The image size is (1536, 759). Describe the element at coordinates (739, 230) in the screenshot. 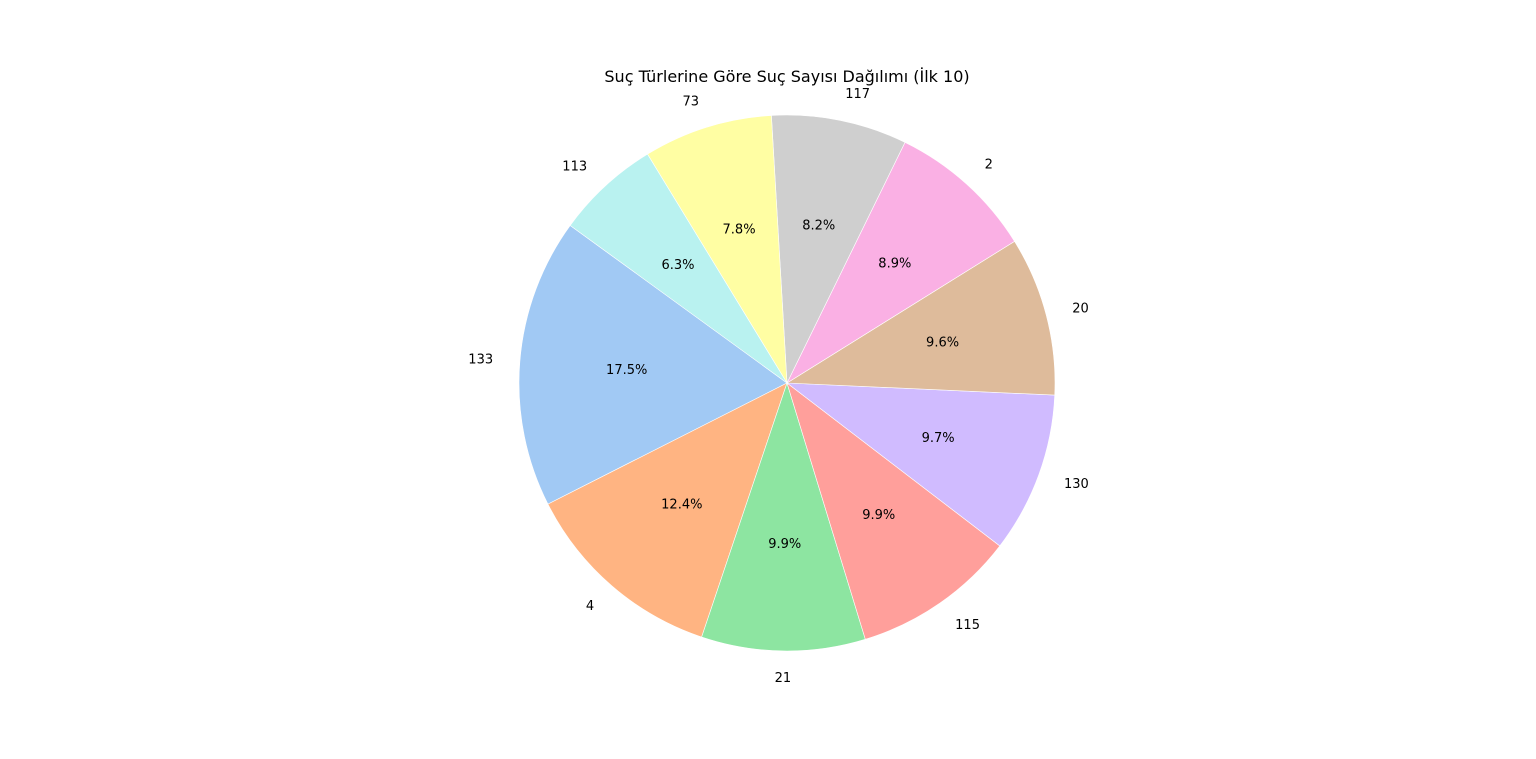

I see `percent-label-73: 7.8%` at that location.